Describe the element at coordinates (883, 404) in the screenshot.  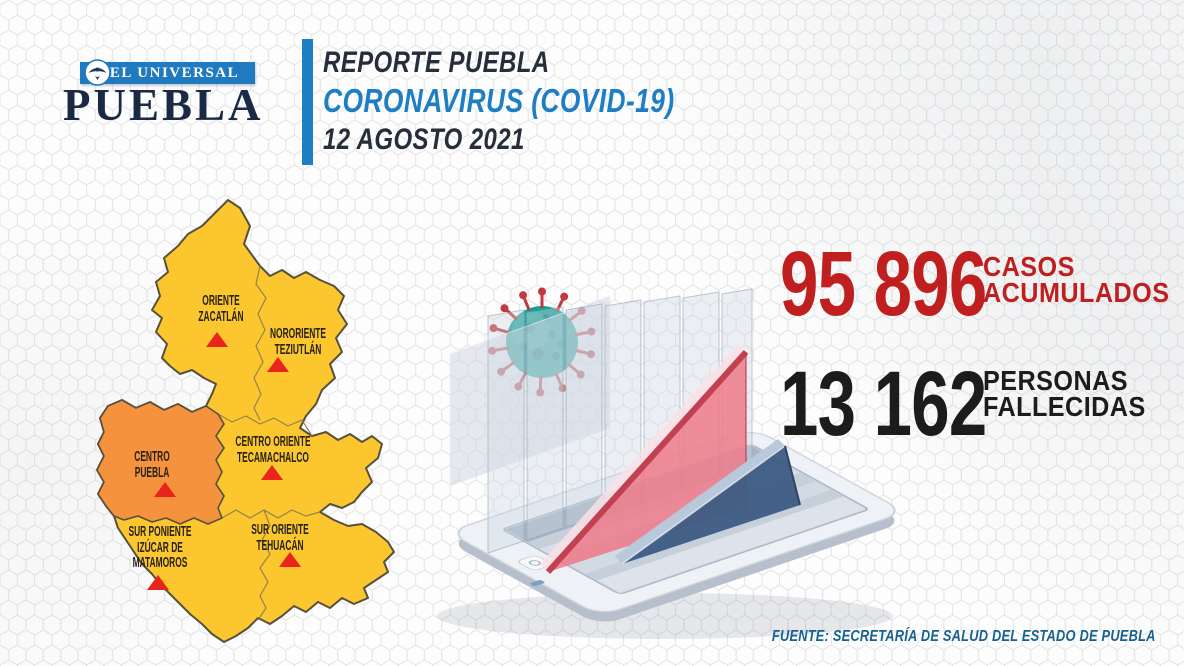
I see `deaths-value: 13 162` at that location.